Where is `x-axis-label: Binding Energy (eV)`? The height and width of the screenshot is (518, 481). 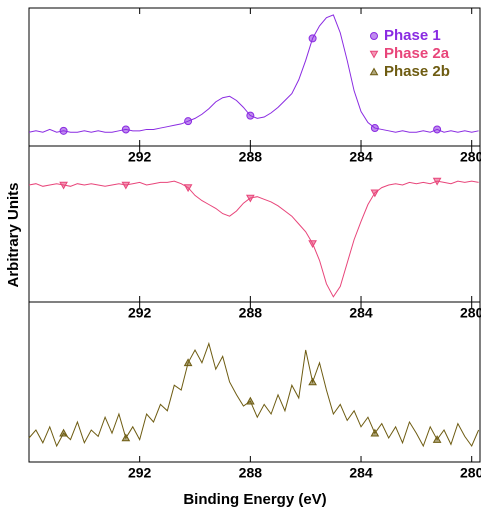
x-axis-label: Binding Energy (eV) is located at coordinates (254, 499).